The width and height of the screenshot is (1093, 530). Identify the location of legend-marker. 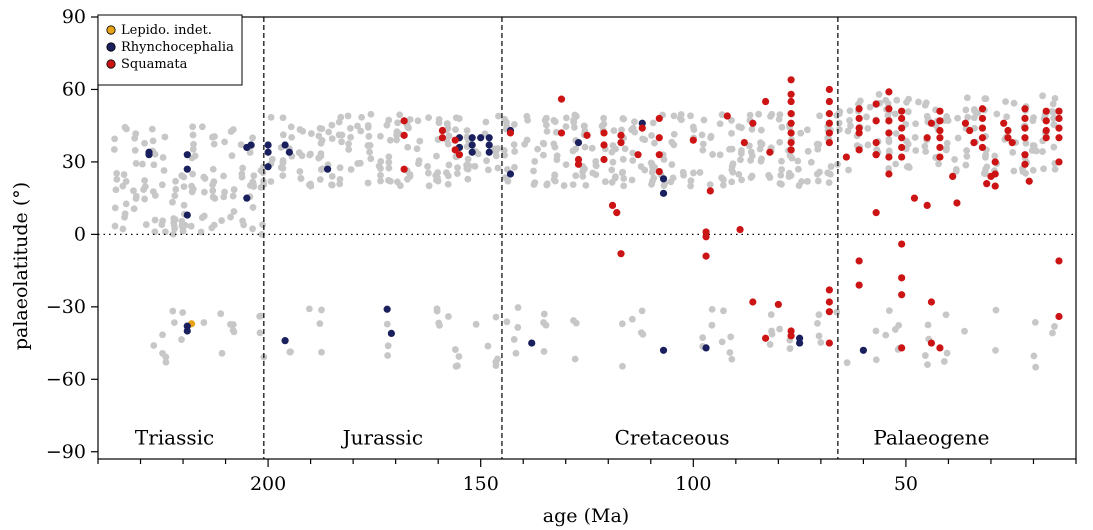
(111, 30).